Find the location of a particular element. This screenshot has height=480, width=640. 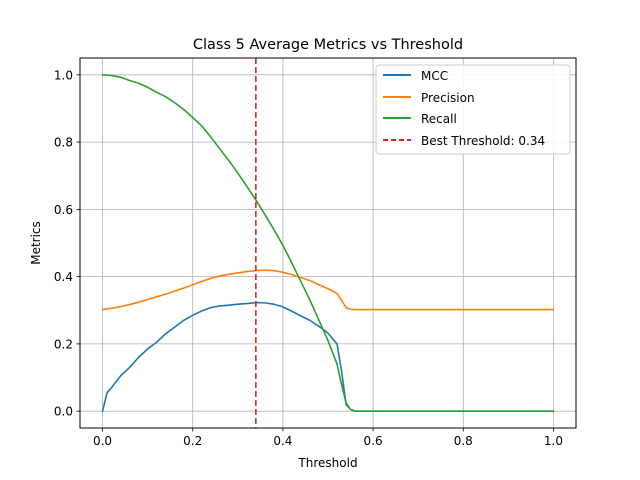

legend-best-threshold-label: Best Threshold: 0.34 is located at coordinates (483, 141).